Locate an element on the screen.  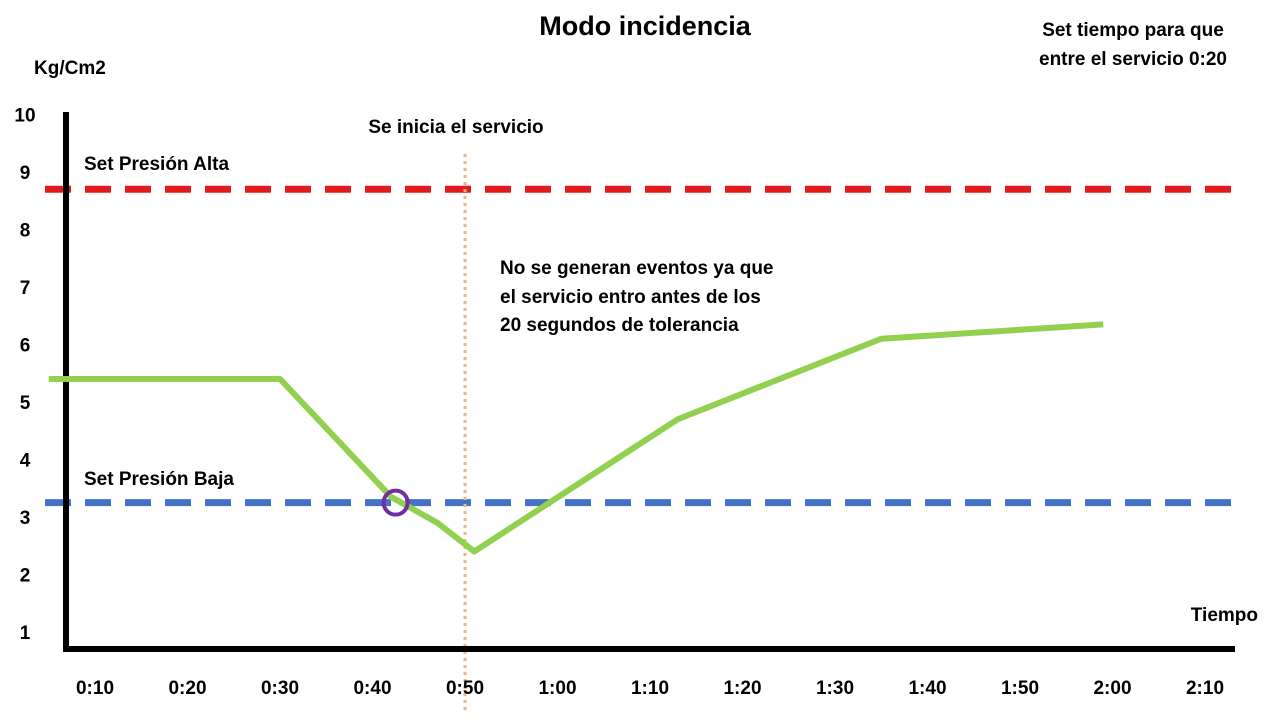
y-axis-label: Kg/Cm2 is located at coordinates (70, 68).